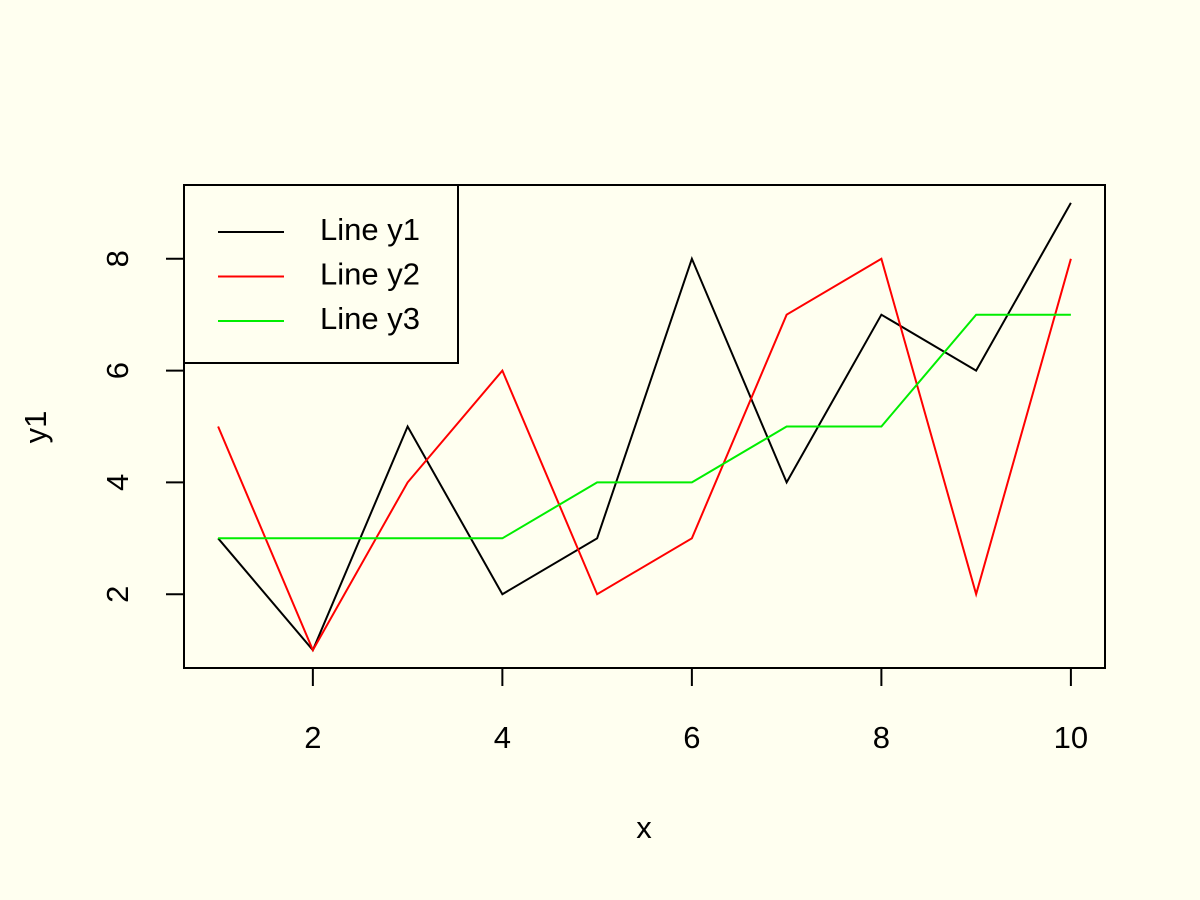 The height and width of the screenshot is (900, 1200). I want to click on x-tick-label: 2, so click(312, 737).